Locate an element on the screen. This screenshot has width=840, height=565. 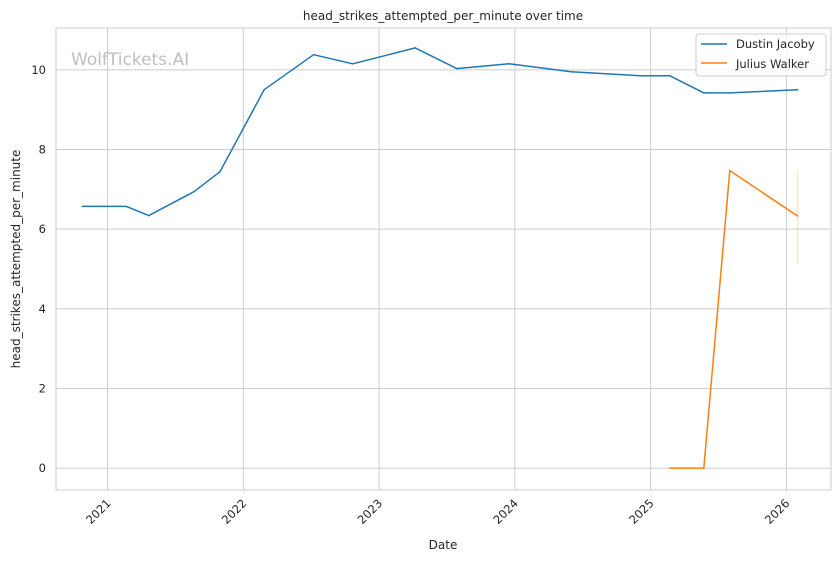
y-tick-label: 0 is located at coordinates (42, 468).